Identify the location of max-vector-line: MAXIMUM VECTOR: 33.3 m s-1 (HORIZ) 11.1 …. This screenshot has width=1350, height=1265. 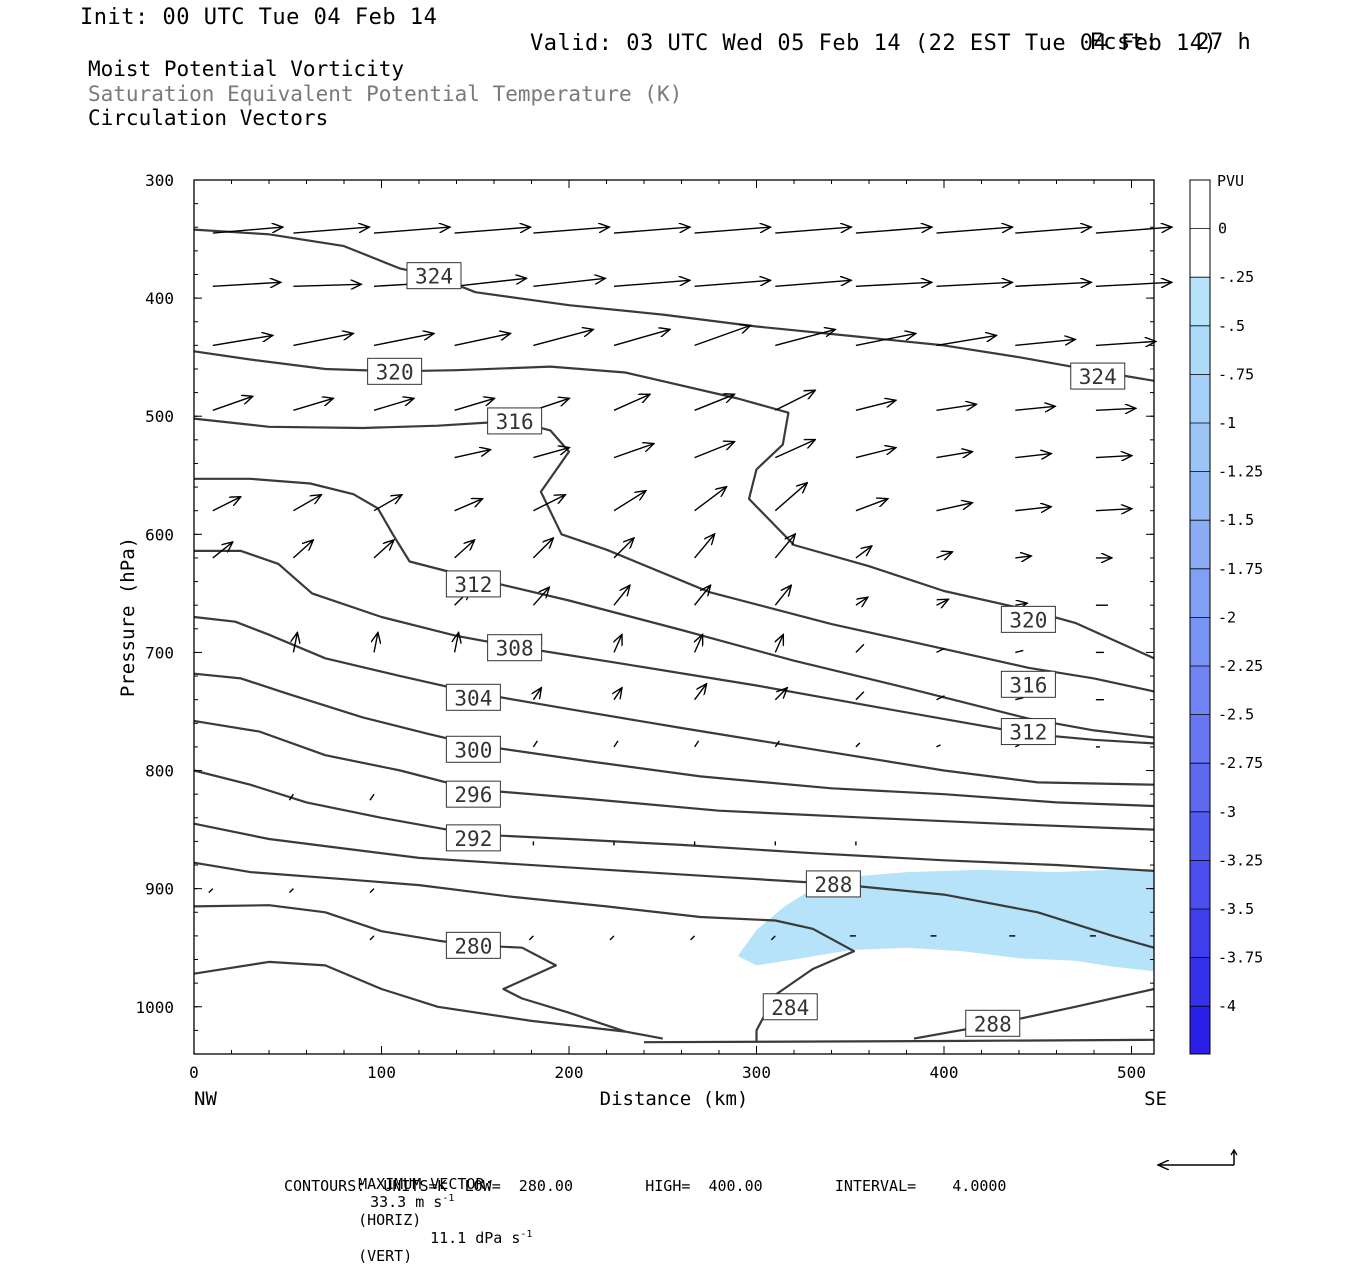
(436, 1211).